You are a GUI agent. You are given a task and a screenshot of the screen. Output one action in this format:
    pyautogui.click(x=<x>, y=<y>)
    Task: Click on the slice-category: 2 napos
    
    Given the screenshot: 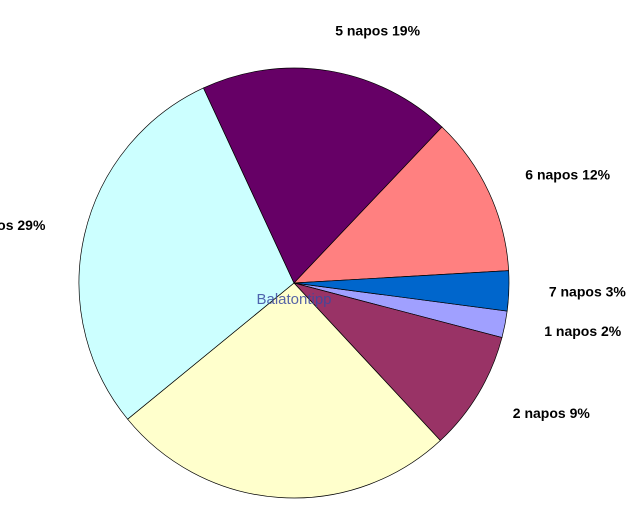 What is the action you would take?
    pyautogui.click(x=539, y=413)
    